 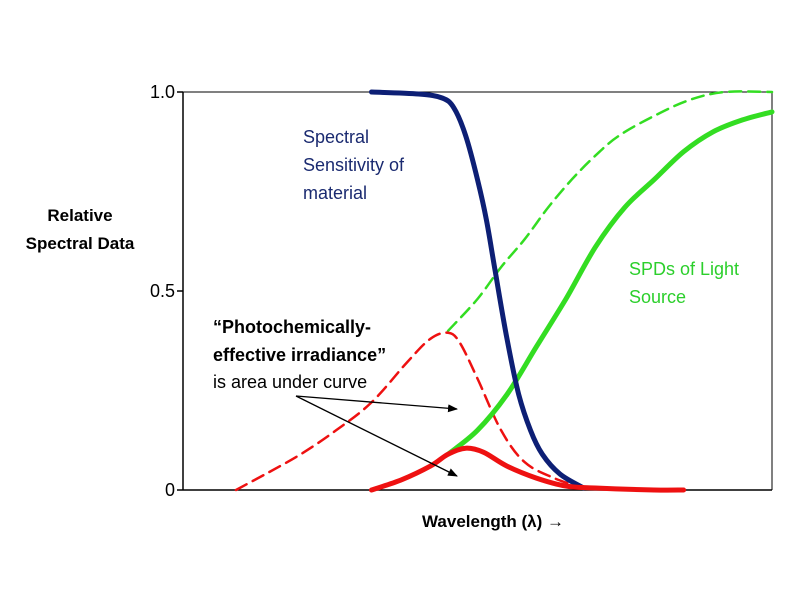 I want to click on y-tick-label: 1.0, so click(x=162, y=92).